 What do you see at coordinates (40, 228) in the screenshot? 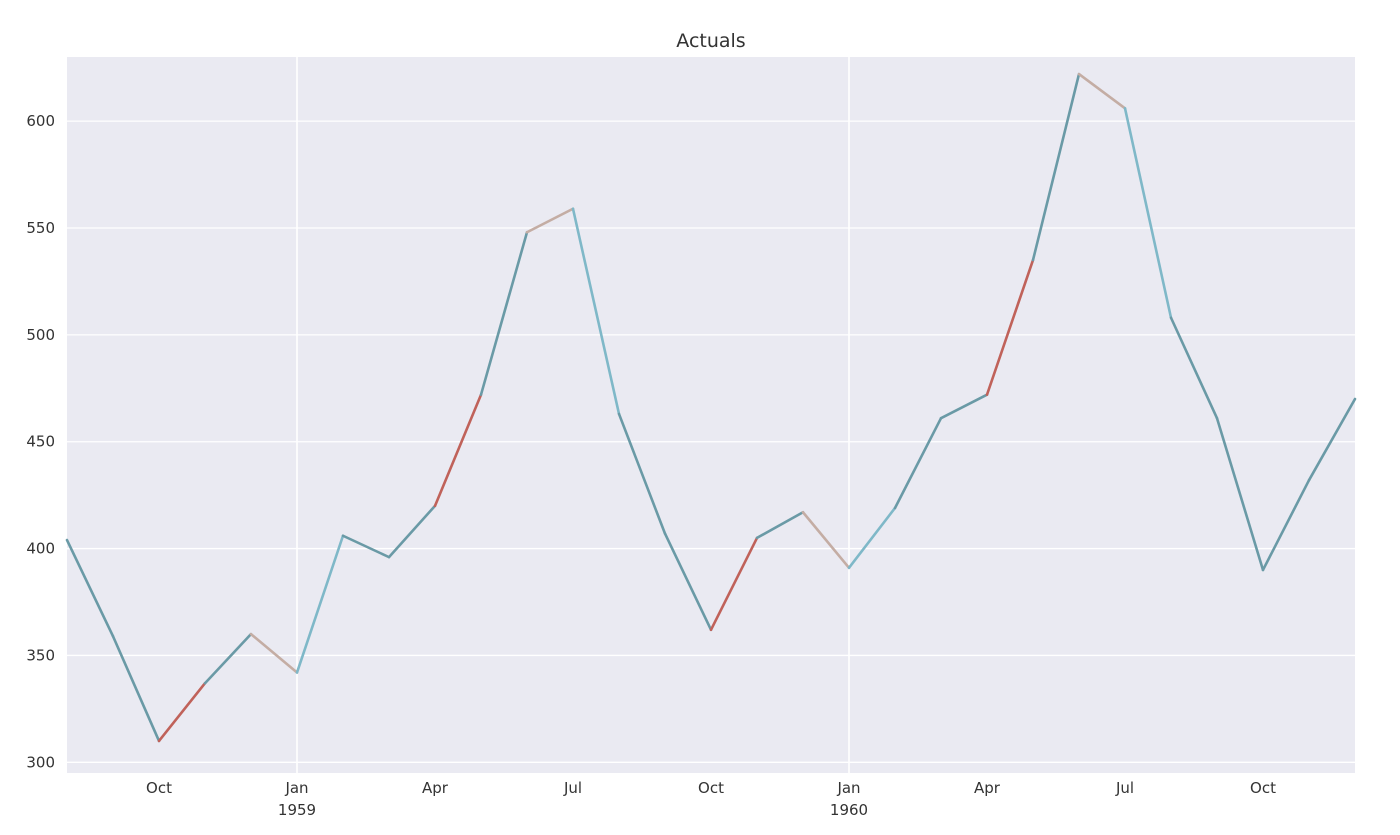
I see `y-tick-label: 550` at bounding box center [40, 228].